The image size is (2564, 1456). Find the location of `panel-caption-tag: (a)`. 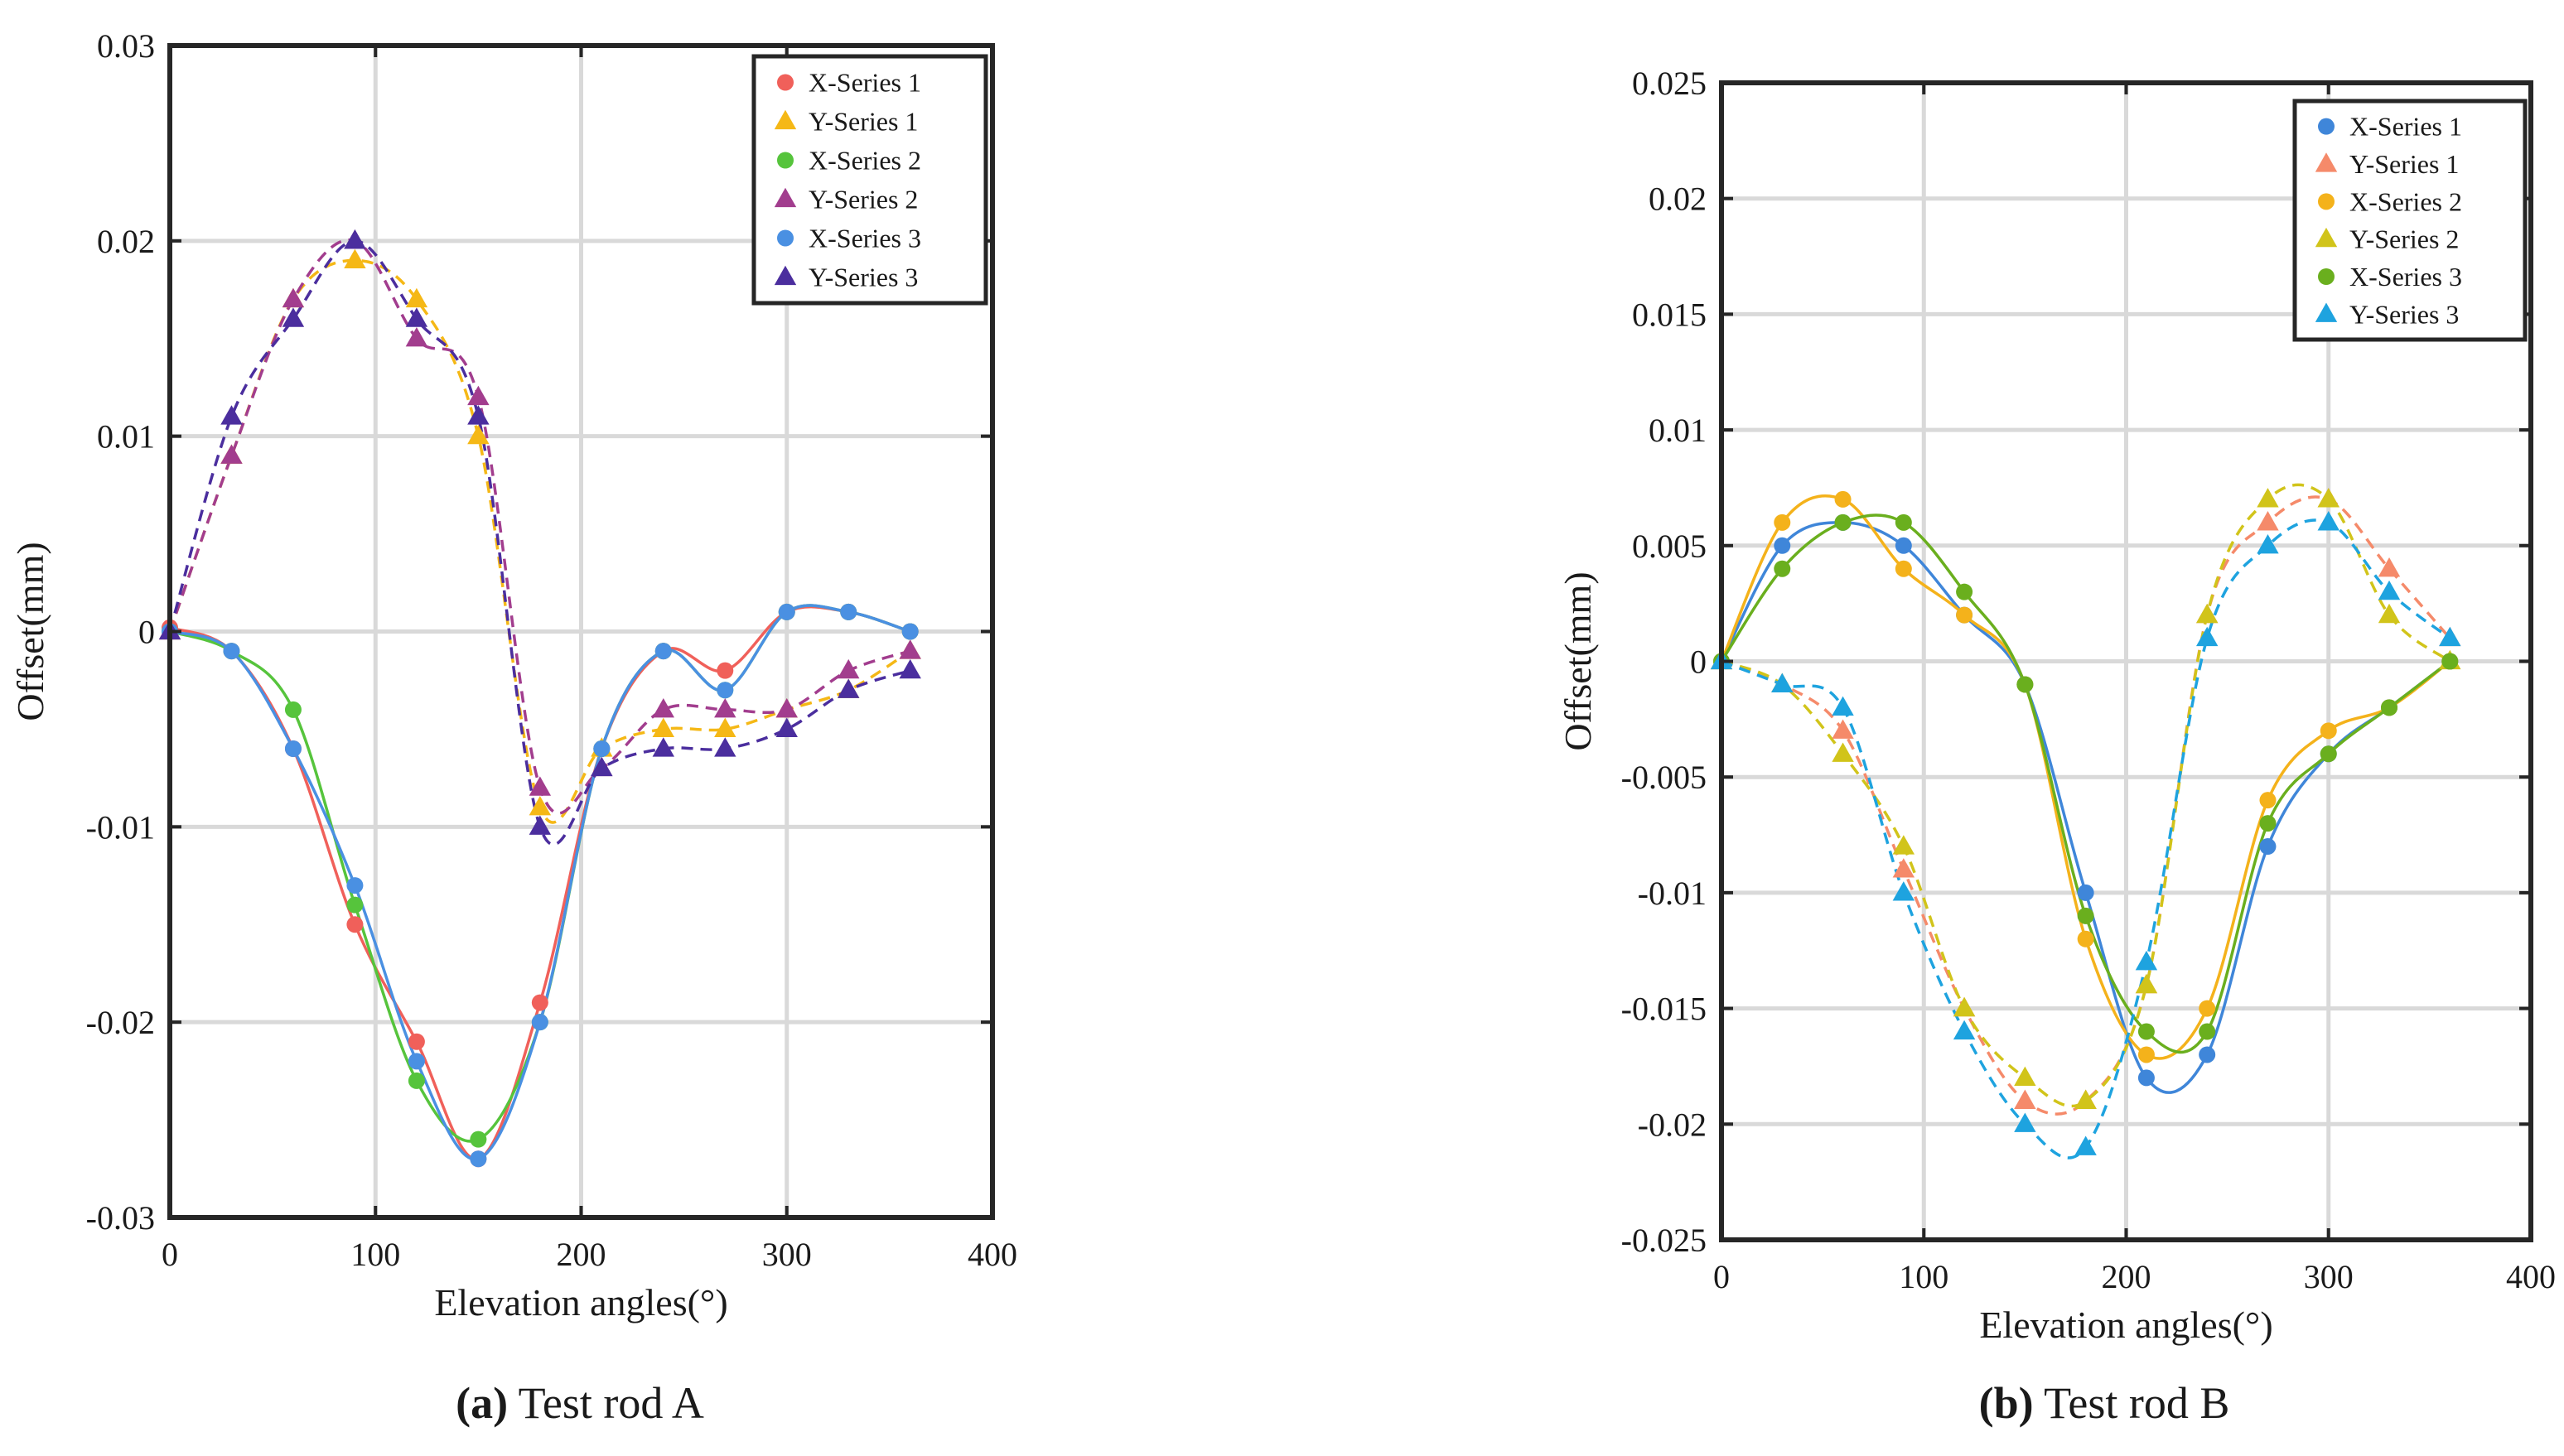

panel-caption-tag: (a) is located at coordinates (482, 1403).